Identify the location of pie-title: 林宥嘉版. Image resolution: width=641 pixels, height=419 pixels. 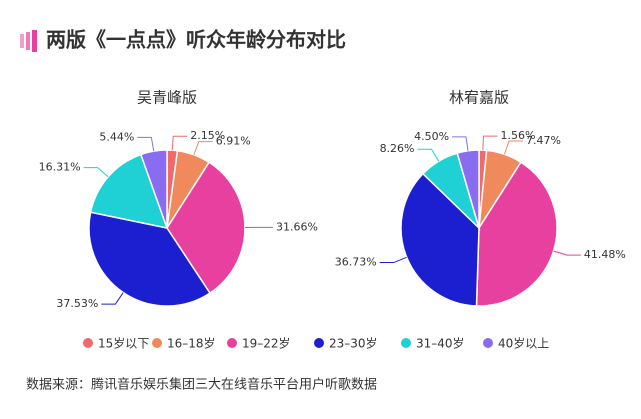
(479, 98).